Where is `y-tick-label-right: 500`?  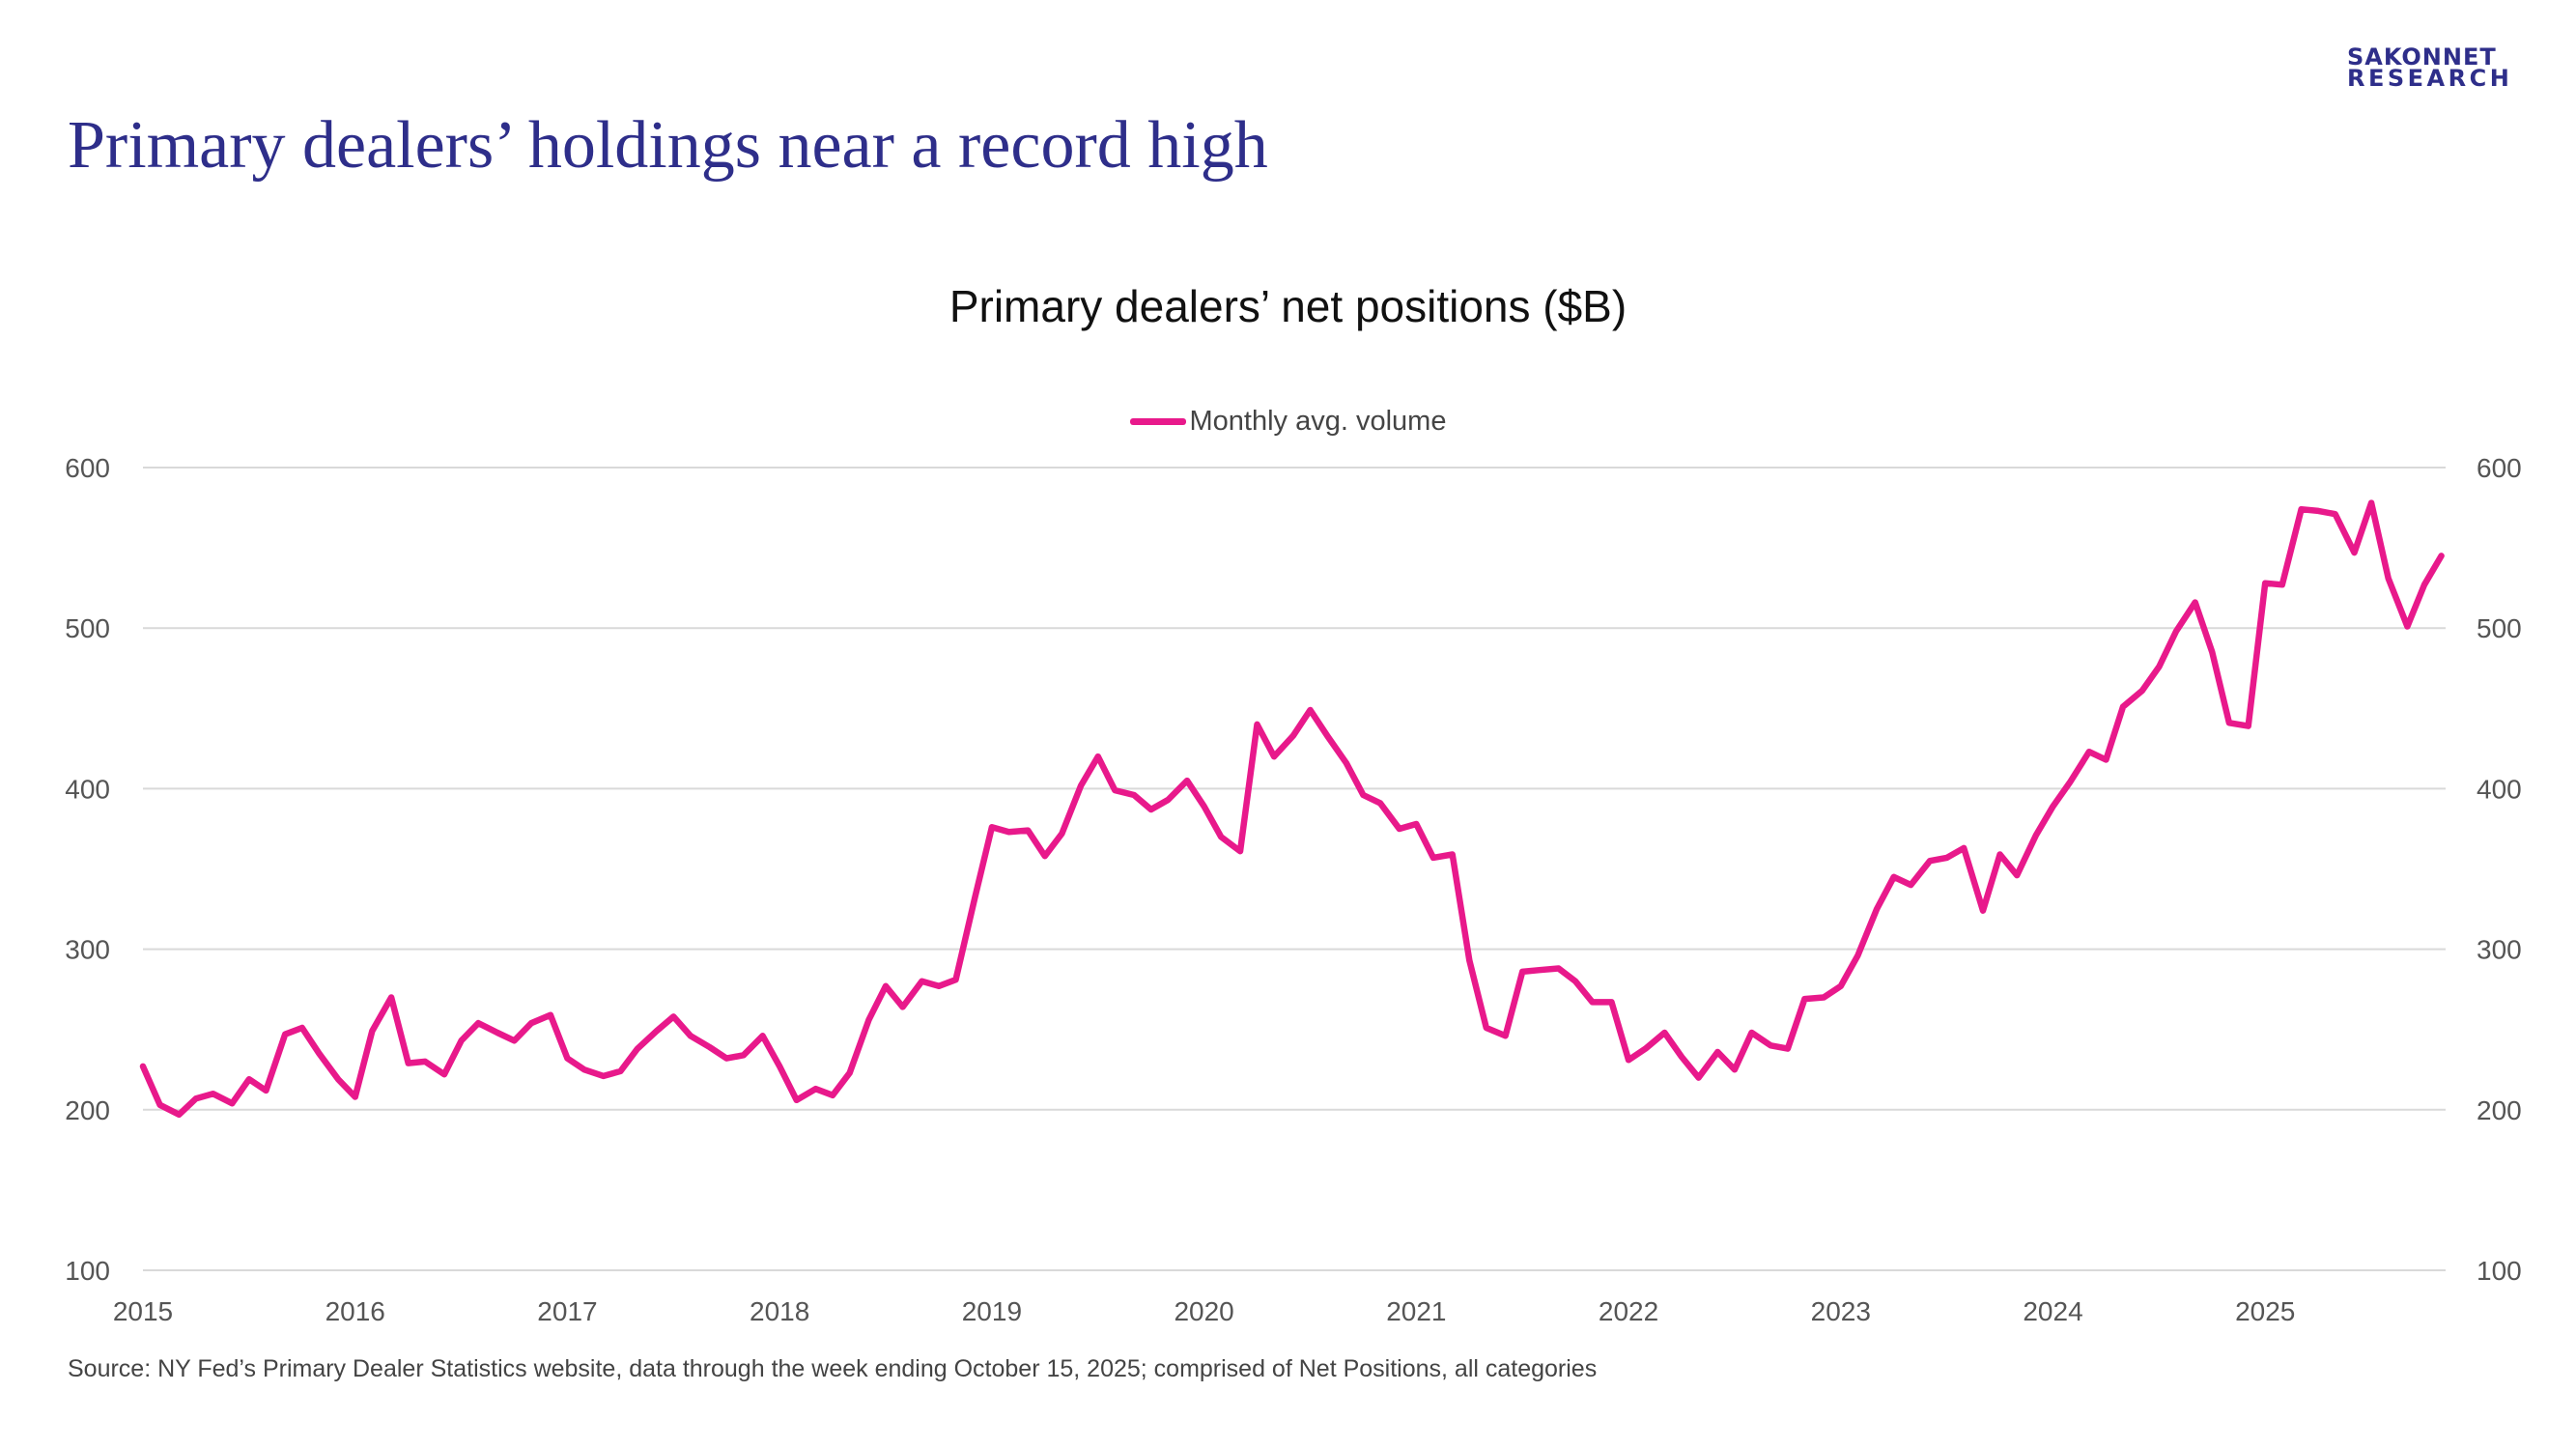
y-tick-label-right: 500 is located at coordinates (2499, 628).